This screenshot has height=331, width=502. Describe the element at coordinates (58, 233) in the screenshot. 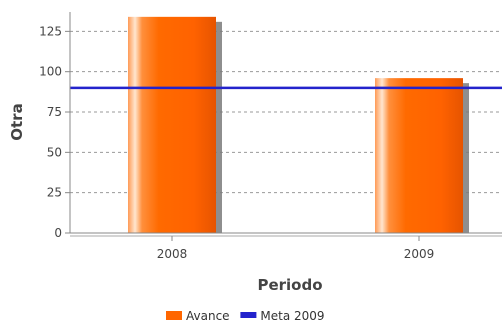

I see `y-tick-label: 0` at that location.